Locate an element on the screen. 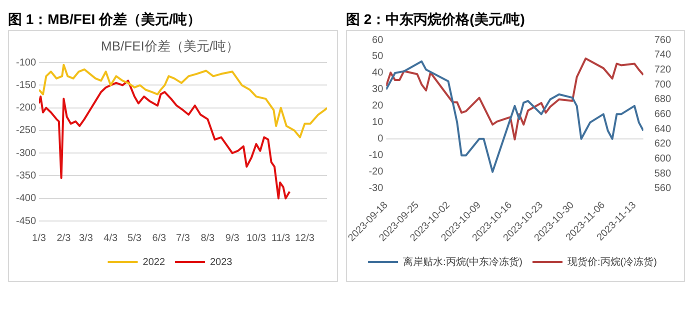 The width and height of the screenshot is (697, 320). chart-title: 图 2：中东丙烷价格(美元/吨) is located at coordinates (436, 19).